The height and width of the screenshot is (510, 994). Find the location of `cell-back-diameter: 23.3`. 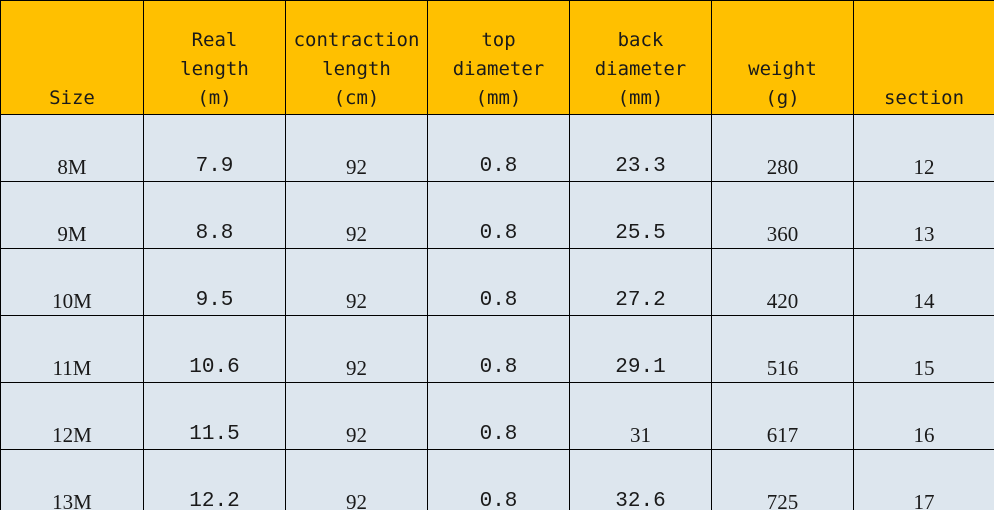

cell-back-diameter: 23.3 is located at coordinates (640, 148).